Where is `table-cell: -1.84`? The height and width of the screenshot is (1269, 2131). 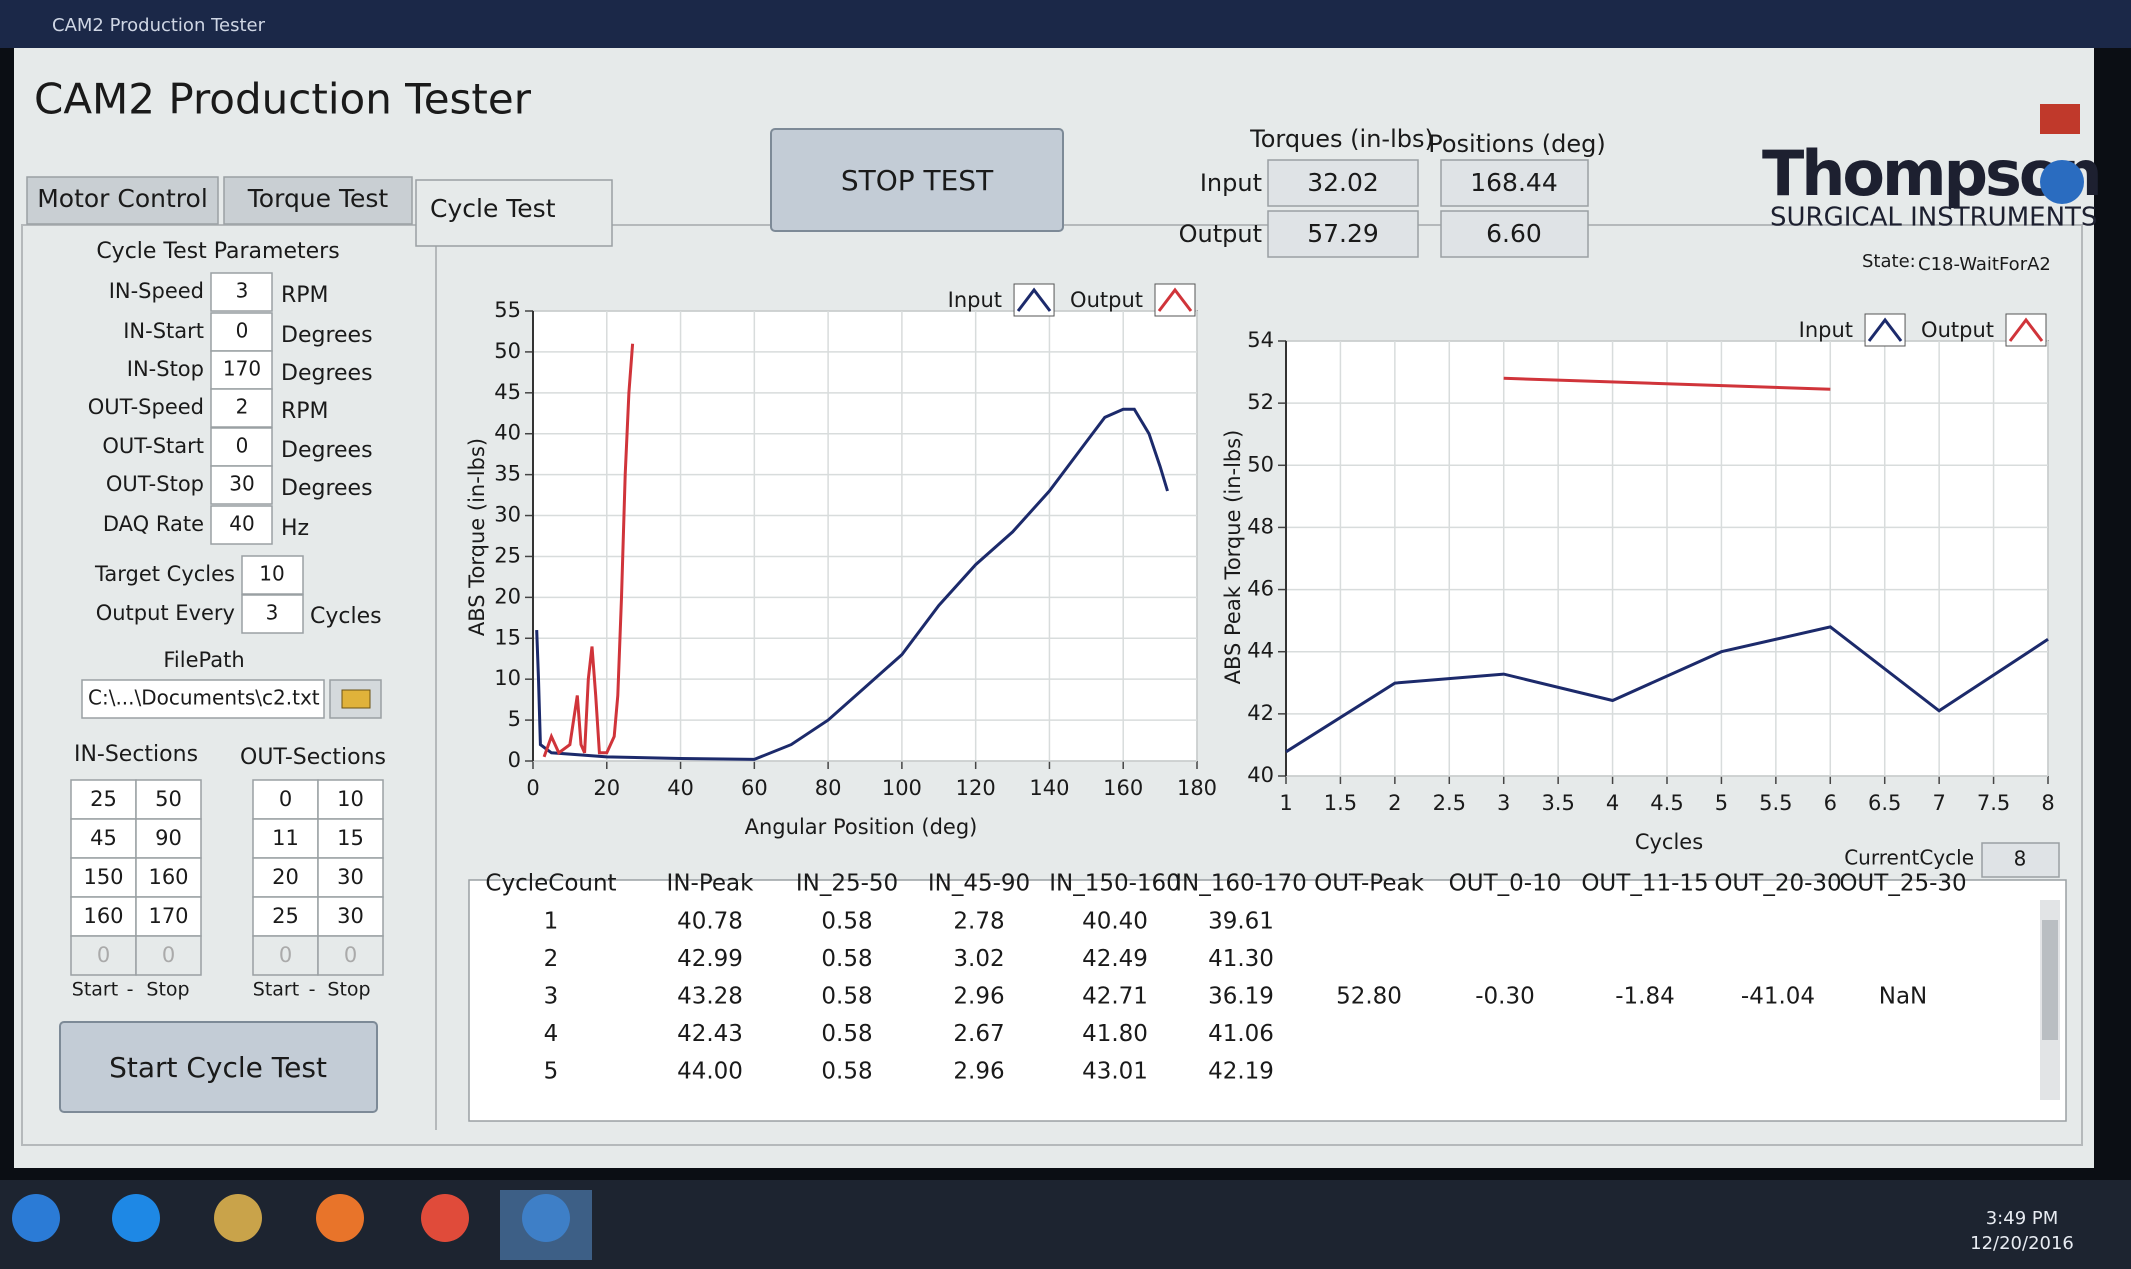 table-cell: -1.84 is located at coordinates (1645, 997).